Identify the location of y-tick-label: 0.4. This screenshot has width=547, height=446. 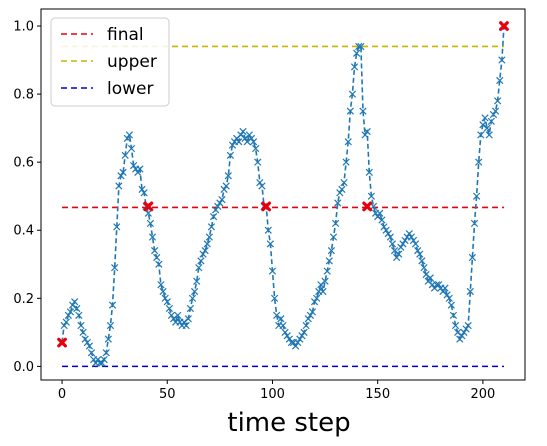
(23, 231).